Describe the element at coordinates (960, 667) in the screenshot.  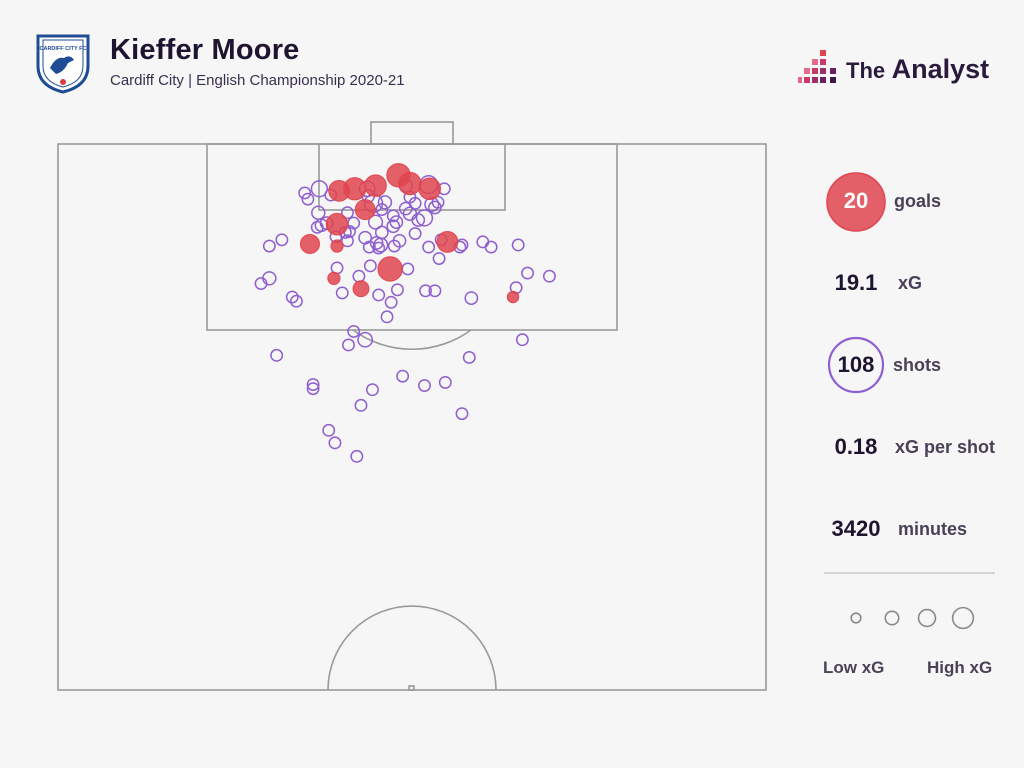
I see `legend-high-xg-label: High xG` at that location.